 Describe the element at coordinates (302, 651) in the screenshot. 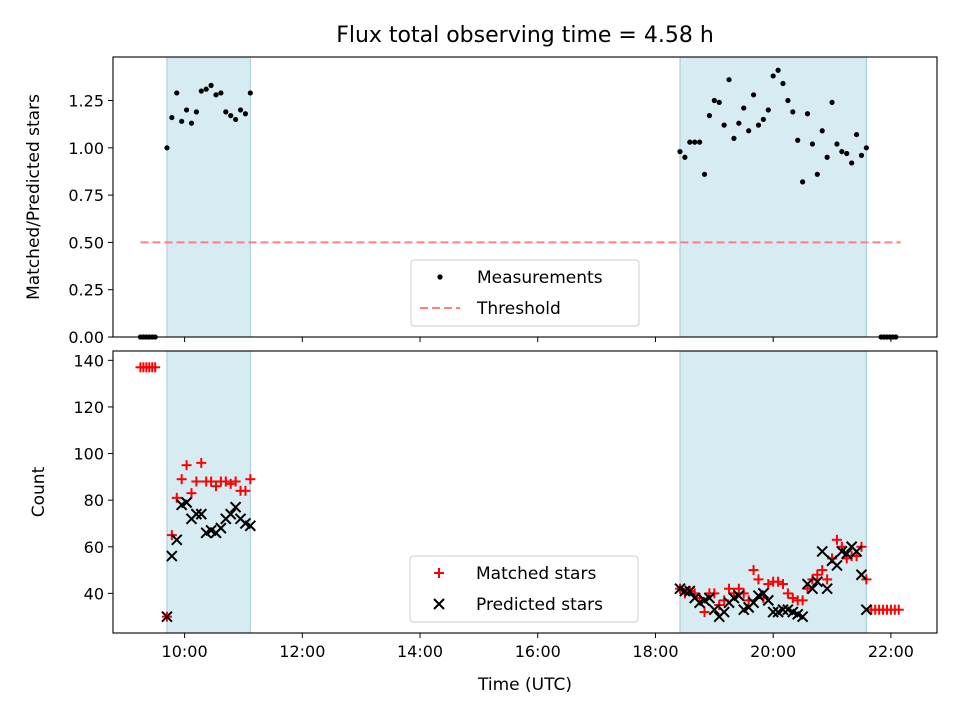

I see `x-tick-label: 12:00` at that location.